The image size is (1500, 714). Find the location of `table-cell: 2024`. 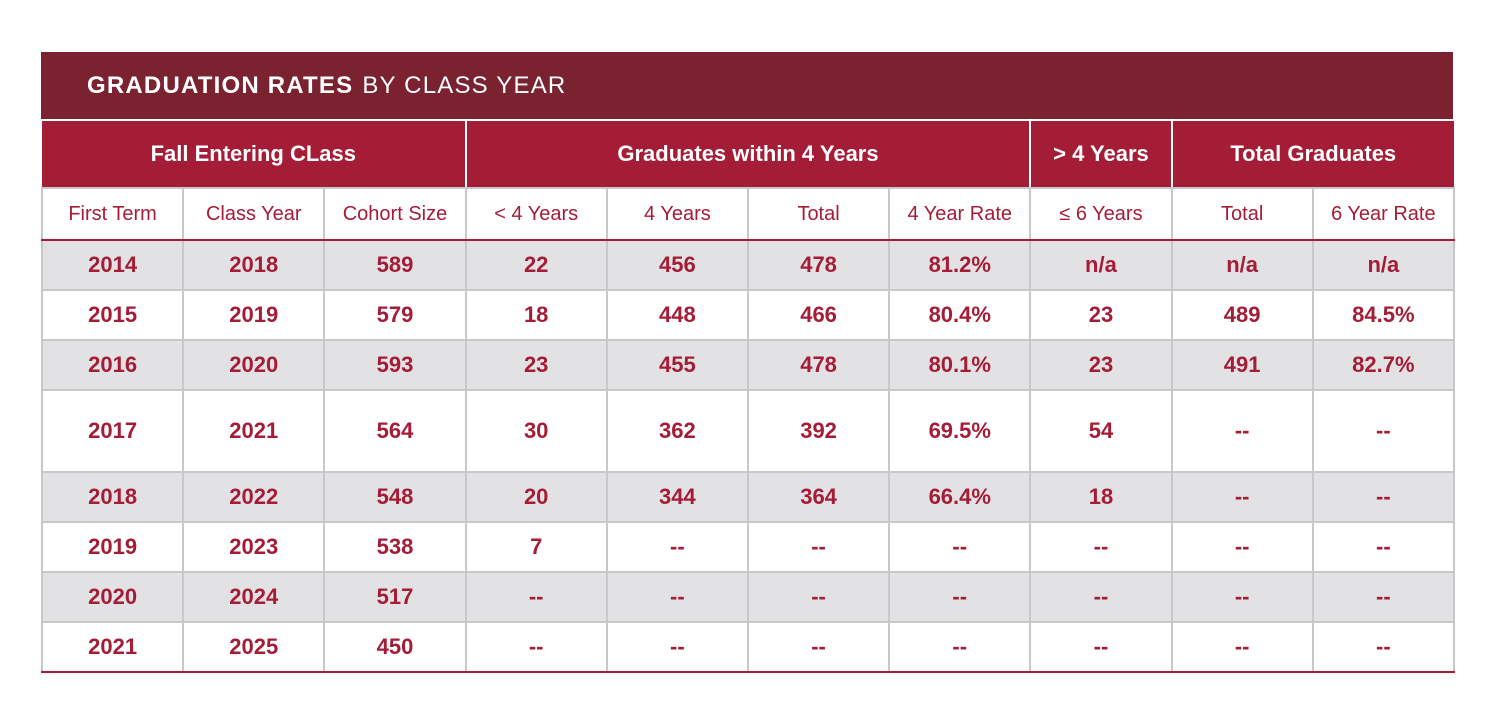

table-cell: 2024 is located at coordinates (254, 597).